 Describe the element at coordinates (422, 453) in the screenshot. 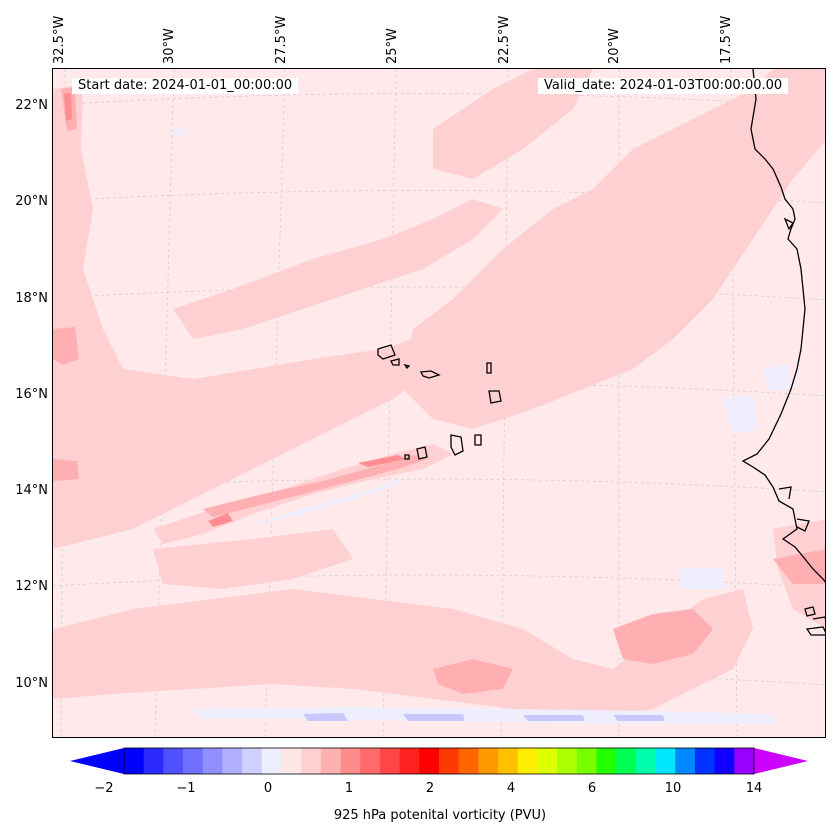

I see `island-fogo` at that location.